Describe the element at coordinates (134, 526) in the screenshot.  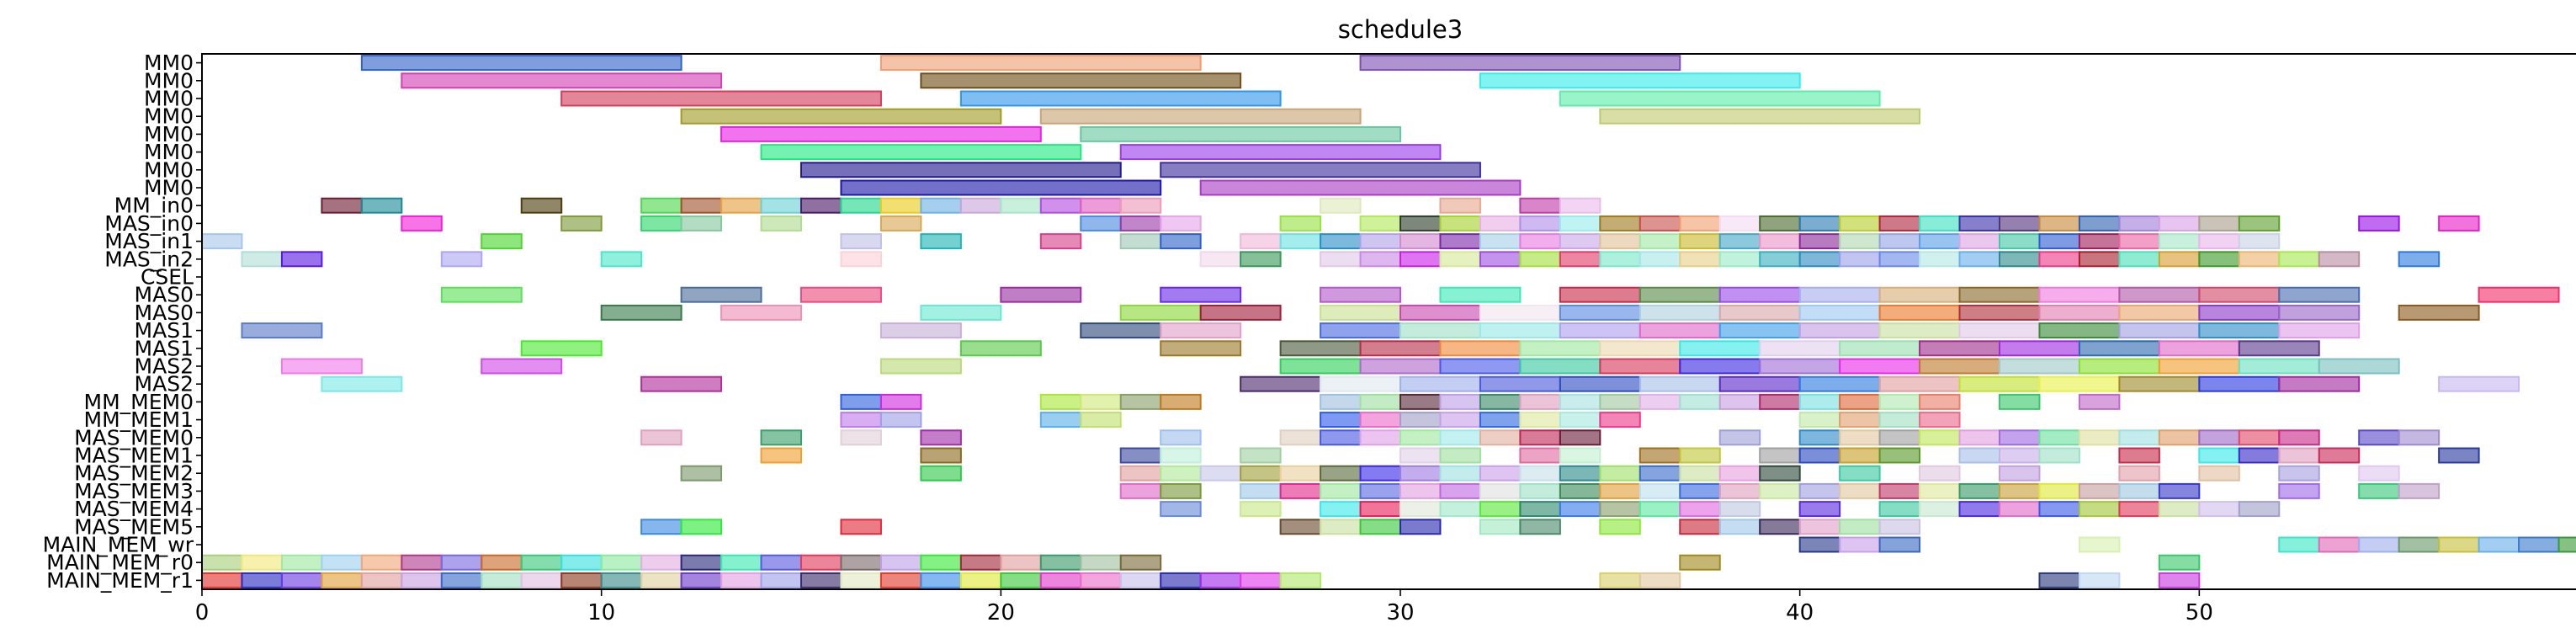
I see `y-tick-label: MAS_MEM5` at that location.